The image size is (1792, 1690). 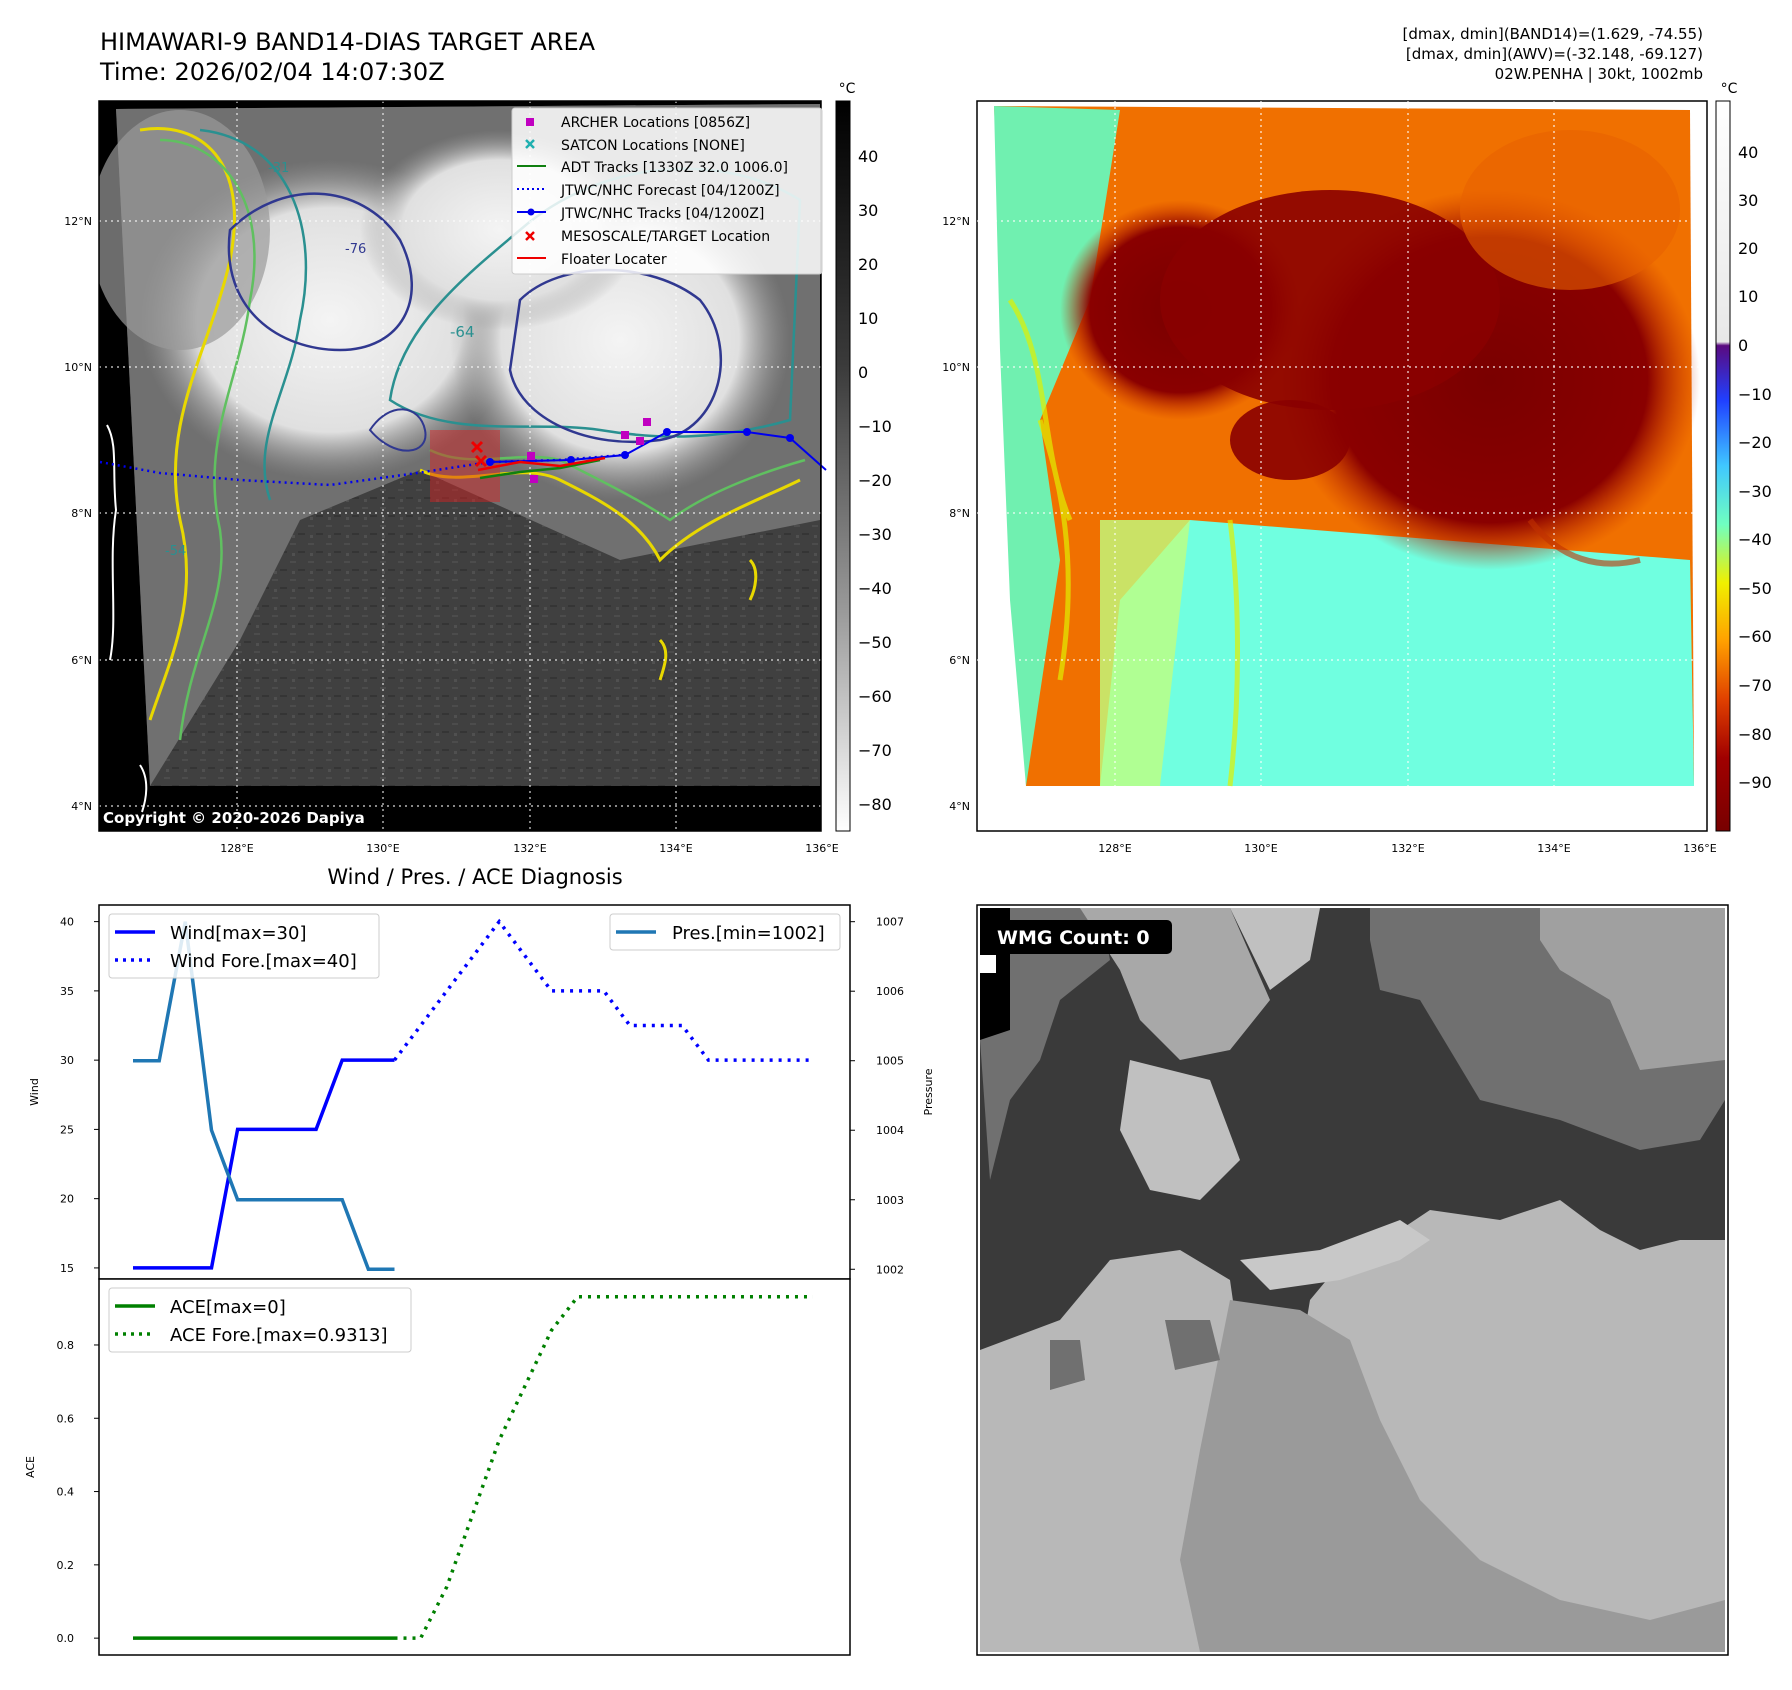 I want to click on wmg-count-label: WMG Count: 0, so click(x=1073, y=938).